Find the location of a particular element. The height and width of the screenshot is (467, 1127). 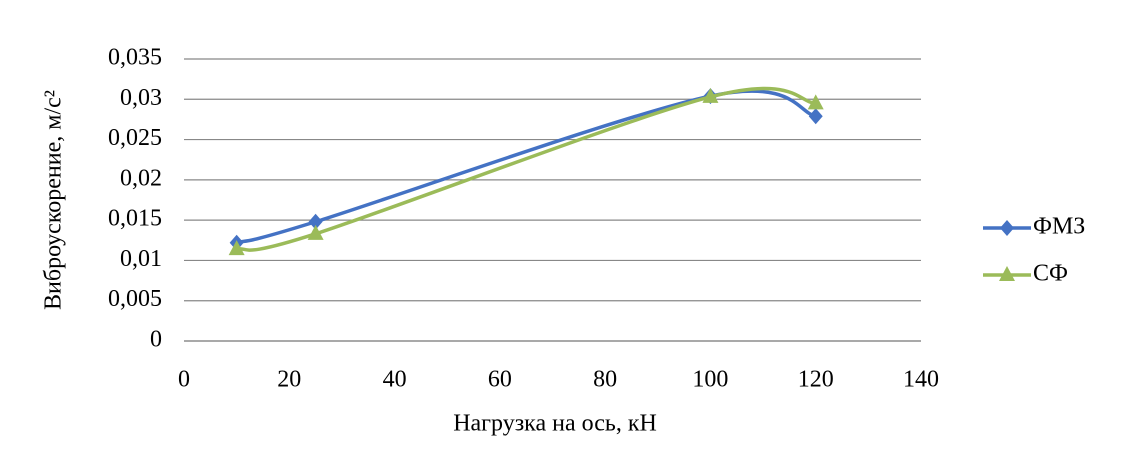

y-tick-label: 0,03 is located at coordinates (141, 98).